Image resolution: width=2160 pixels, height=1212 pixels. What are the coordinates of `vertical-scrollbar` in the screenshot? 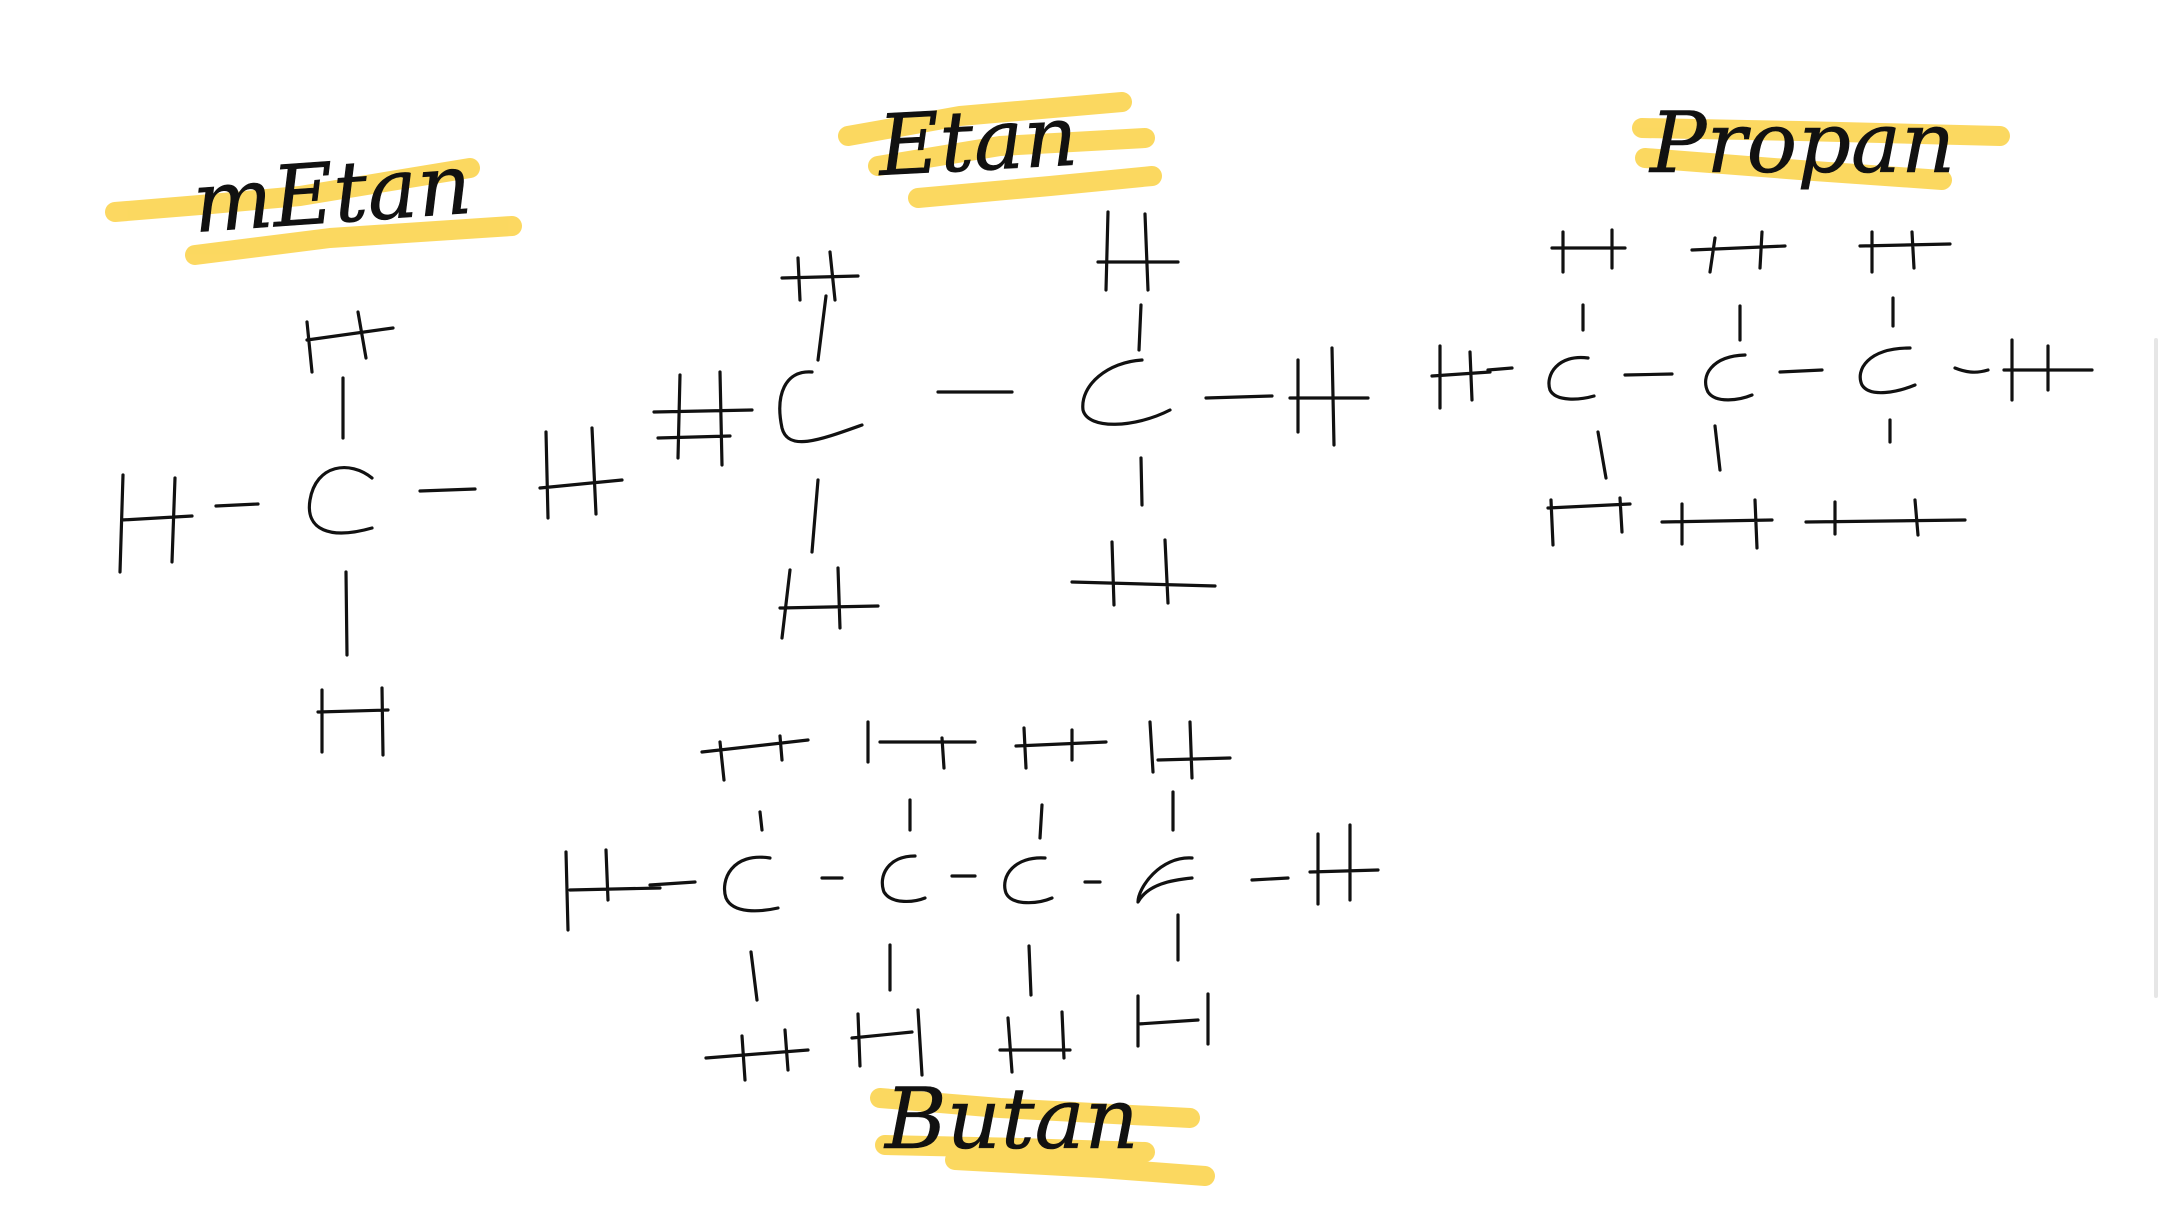 It's located at (2156, 668).